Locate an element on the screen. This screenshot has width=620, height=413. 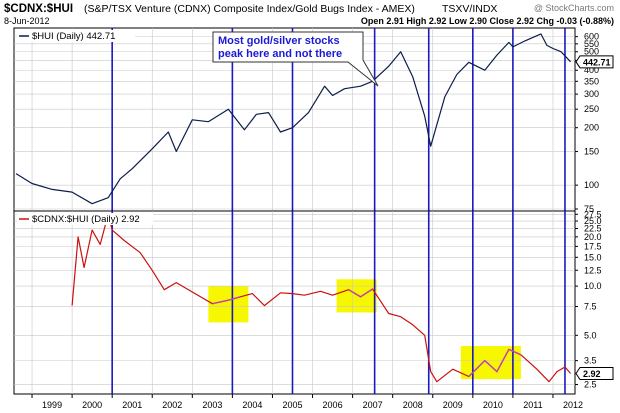
x-tick-label: 2001 is located at coordinates (132, 405).